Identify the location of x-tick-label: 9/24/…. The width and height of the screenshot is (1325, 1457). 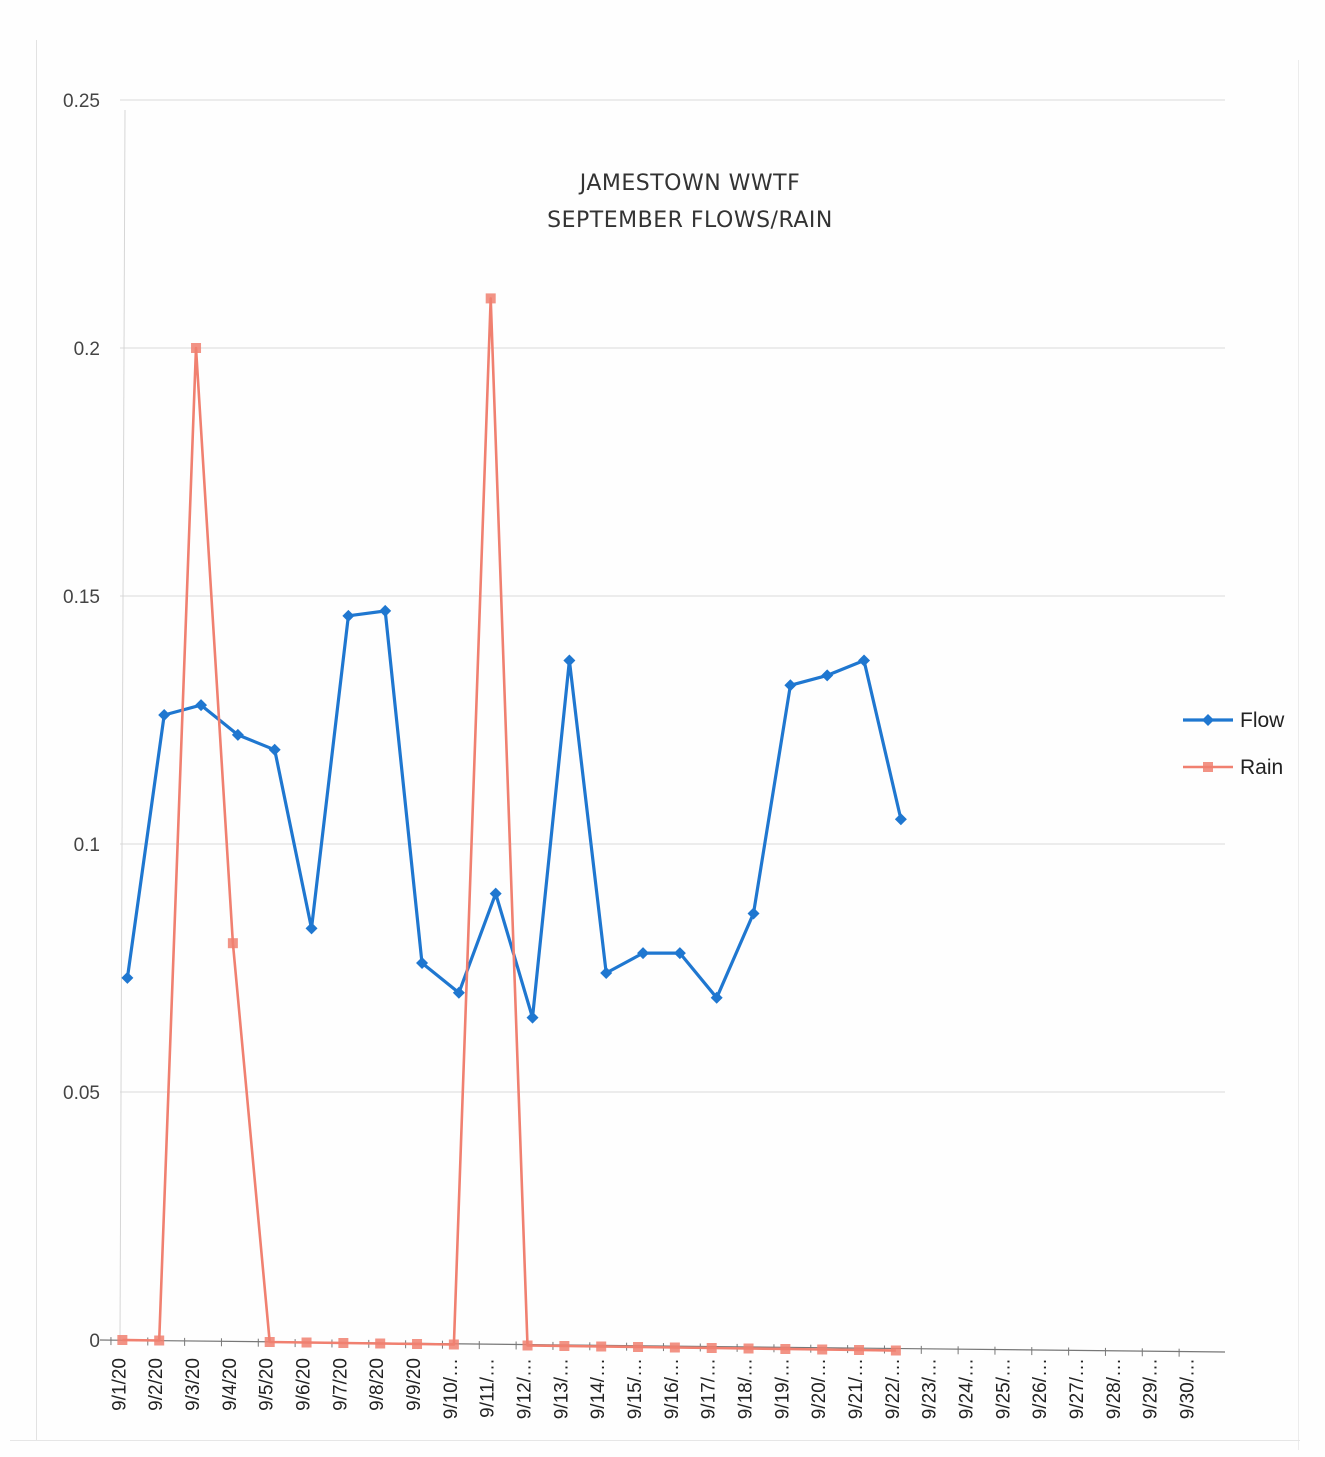
(967, 1388).